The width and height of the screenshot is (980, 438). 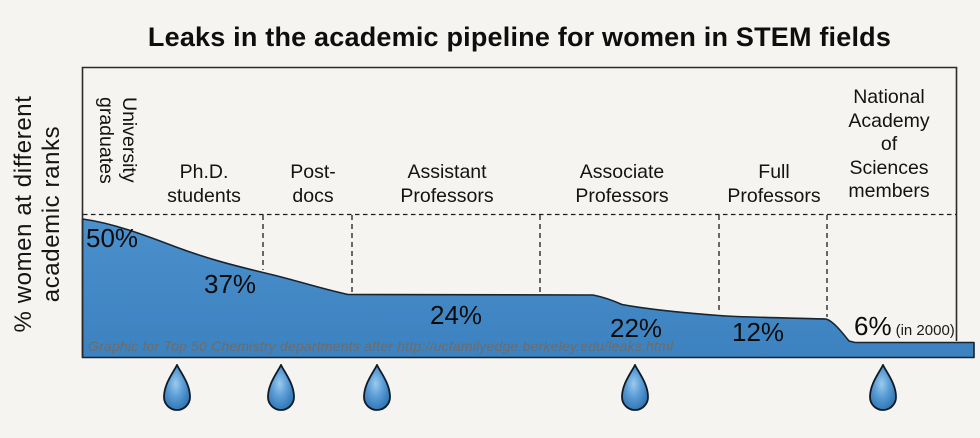 What do you see at coordinates (758, 332) in the screenshot?
I see `value-label-full-professors: 12%` at bounding box center [758, 332].